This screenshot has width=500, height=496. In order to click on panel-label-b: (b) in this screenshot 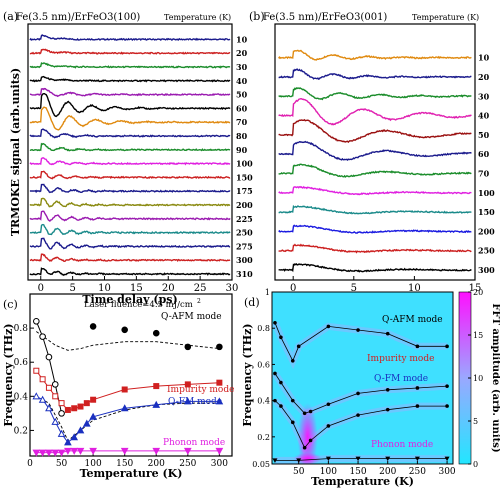, I will do `click(257, 16)`.